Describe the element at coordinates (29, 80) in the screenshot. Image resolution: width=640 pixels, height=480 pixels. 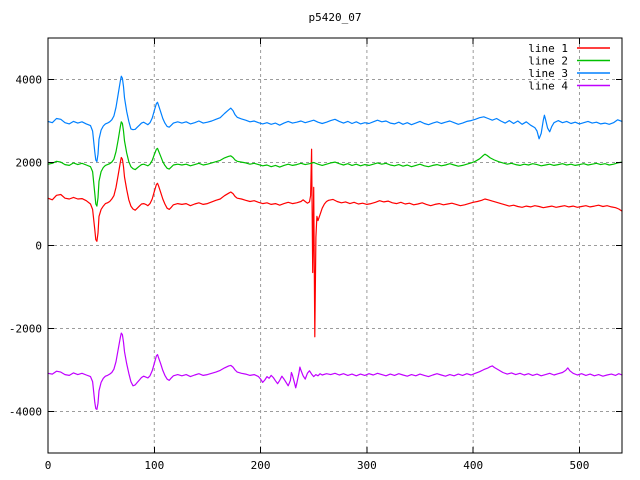
I see `y-tick-label: 4000` at that location.